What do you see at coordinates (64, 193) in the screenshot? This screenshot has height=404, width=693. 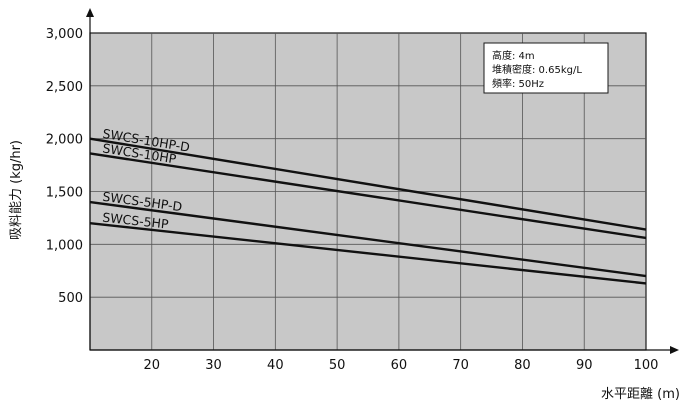 I see `y-tick-label: 1,500` at bounding box center [64, 193].